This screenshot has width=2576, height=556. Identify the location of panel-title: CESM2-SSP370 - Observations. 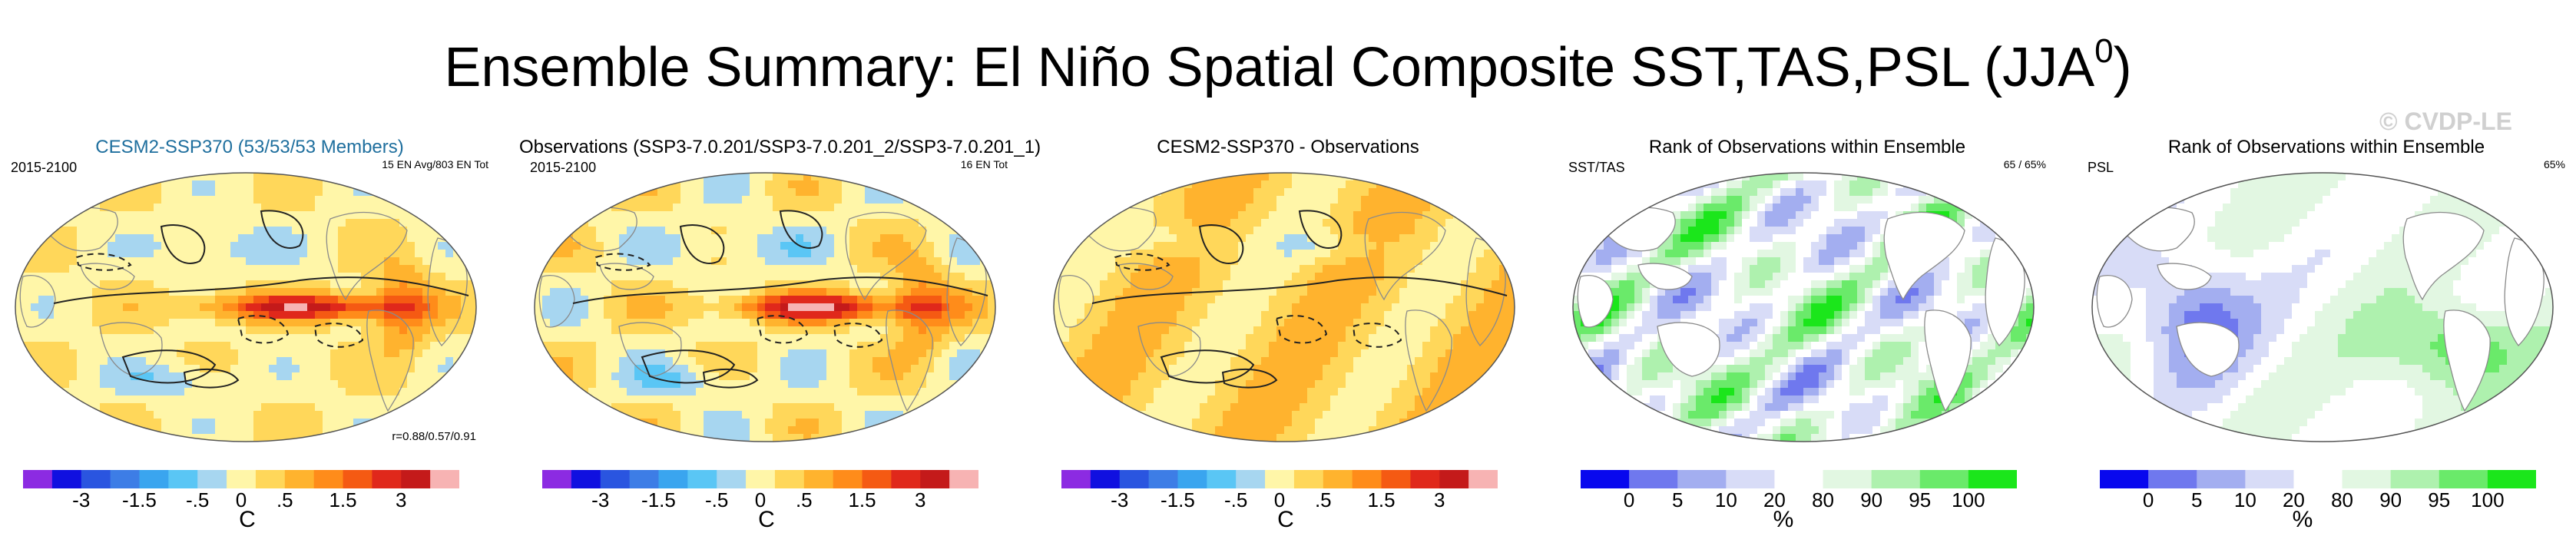
(1288, 147).